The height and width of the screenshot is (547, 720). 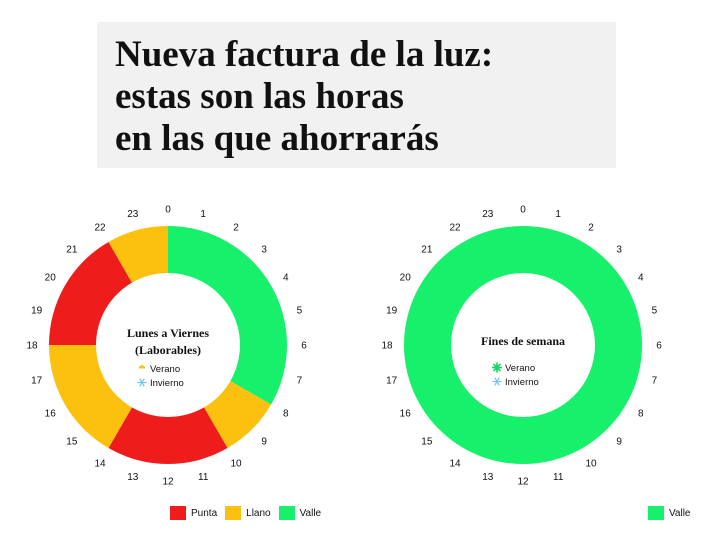 I want to click on headline-line-2: estas son las horas, so click(x=259, y=96).